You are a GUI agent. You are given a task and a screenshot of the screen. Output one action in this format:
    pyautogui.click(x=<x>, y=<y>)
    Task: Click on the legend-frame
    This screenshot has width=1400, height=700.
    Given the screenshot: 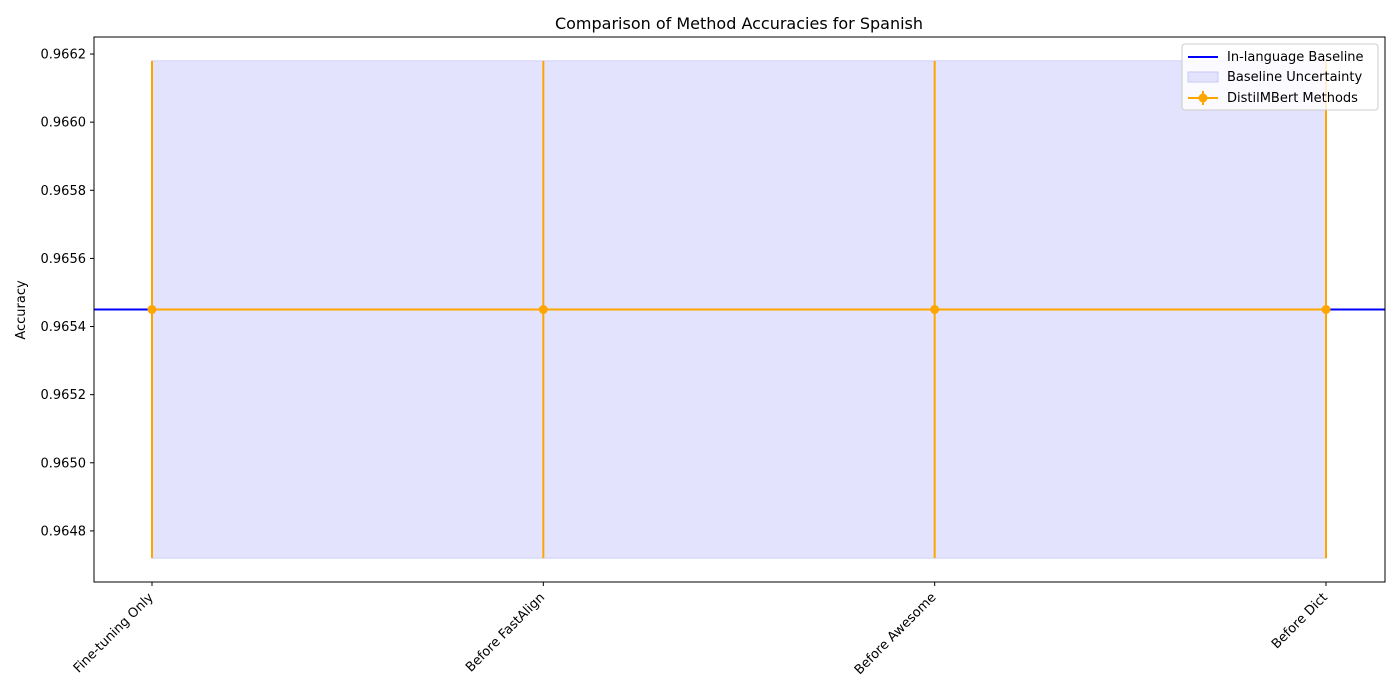 What is the action you would take?
    pyautogui.click(x=1280, y=77)
    